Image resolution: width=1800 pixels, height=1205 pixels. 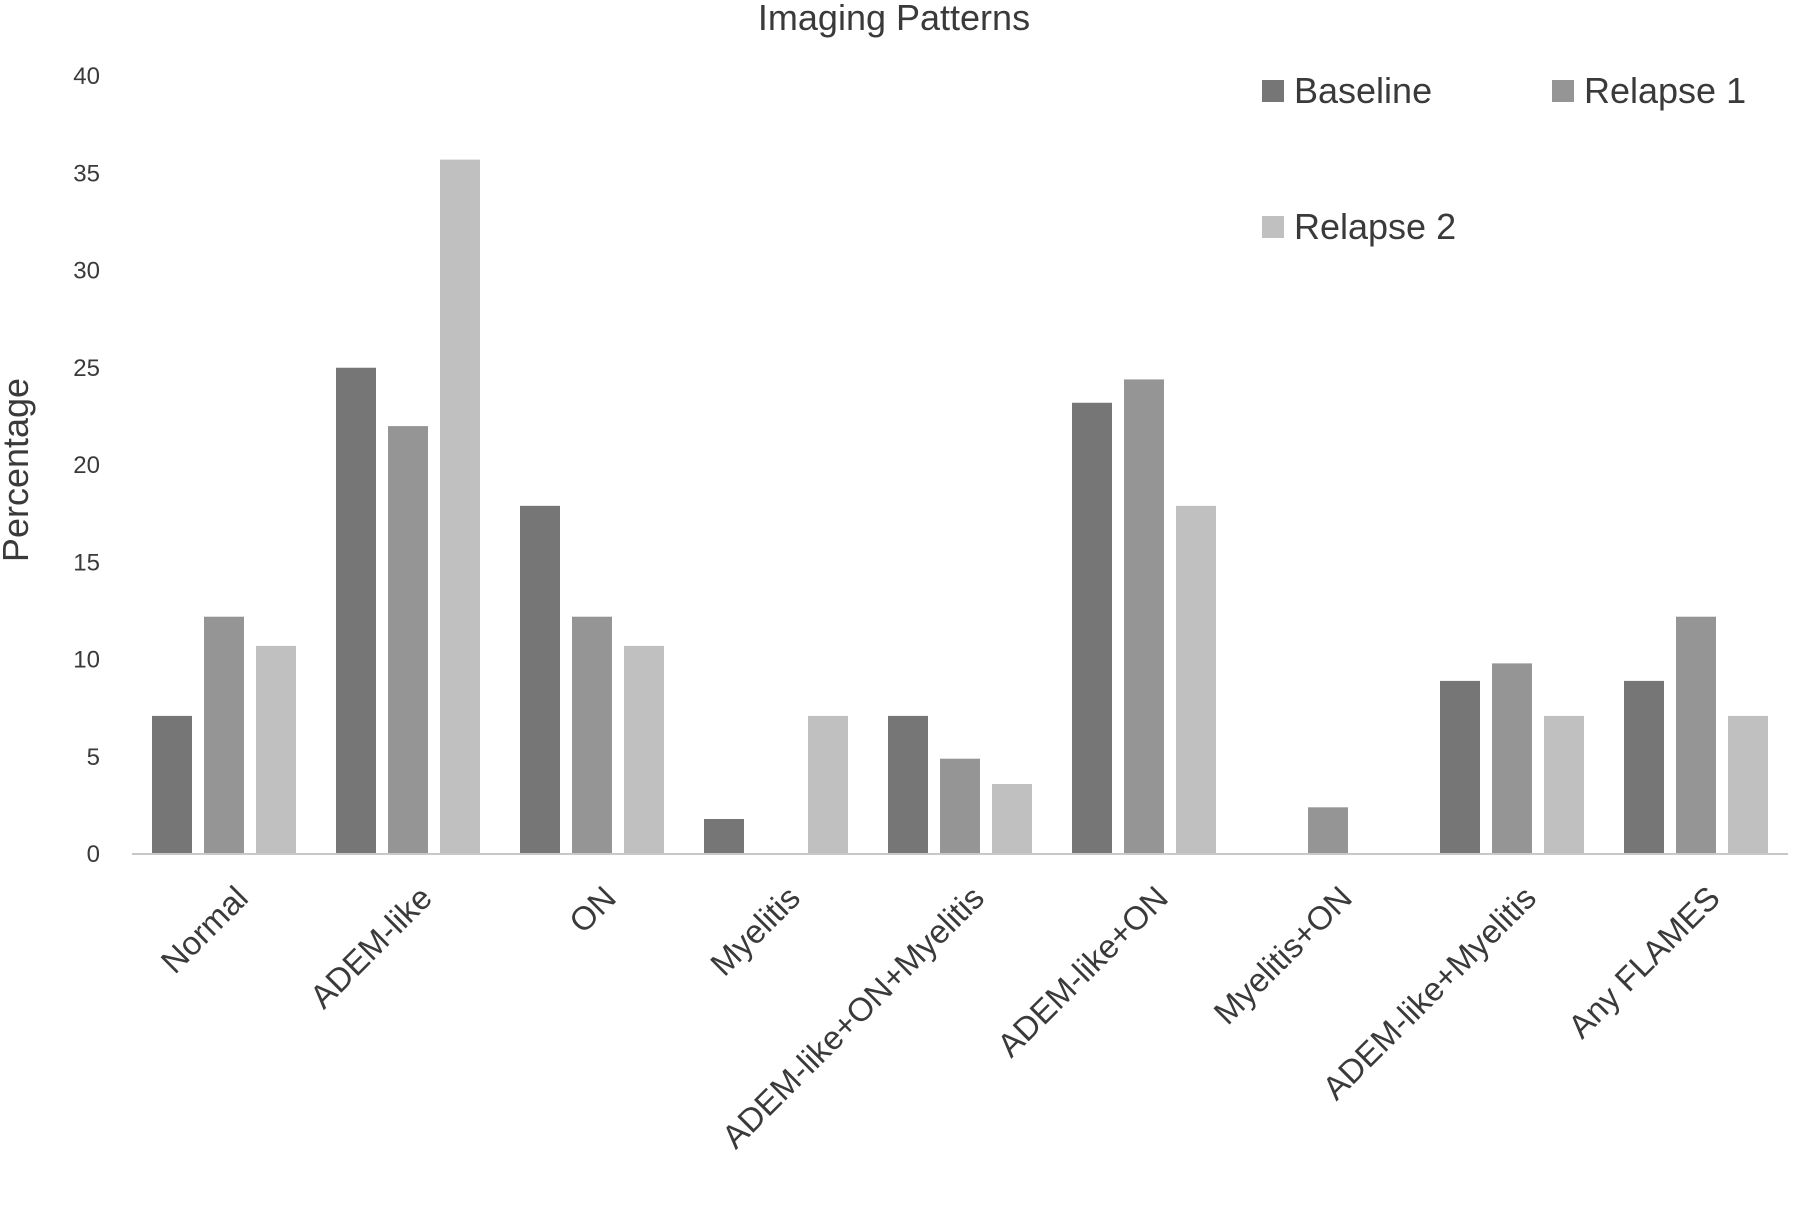 I want to click on y-tick-label: 0, so click(x=93, y=854).